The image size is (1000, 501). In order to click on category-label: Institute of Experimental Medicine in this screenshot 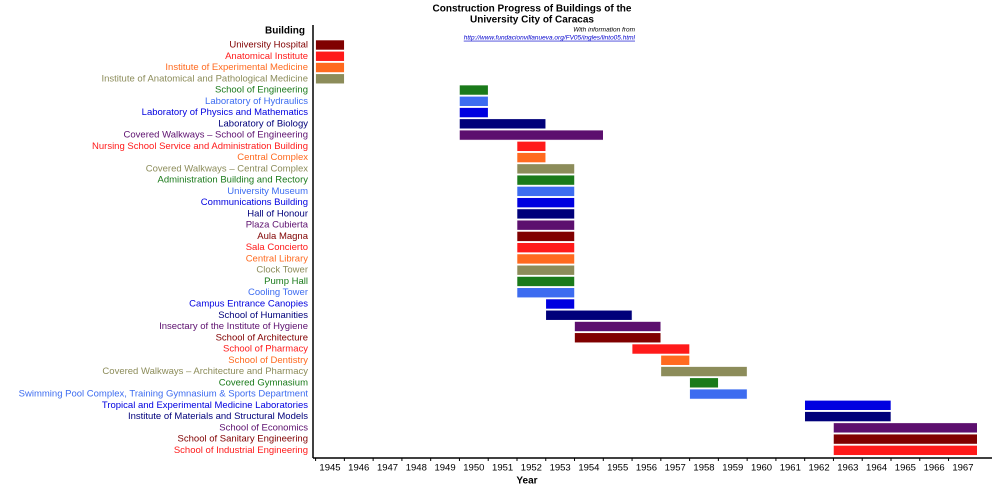, I will do `click(236, 67)`.